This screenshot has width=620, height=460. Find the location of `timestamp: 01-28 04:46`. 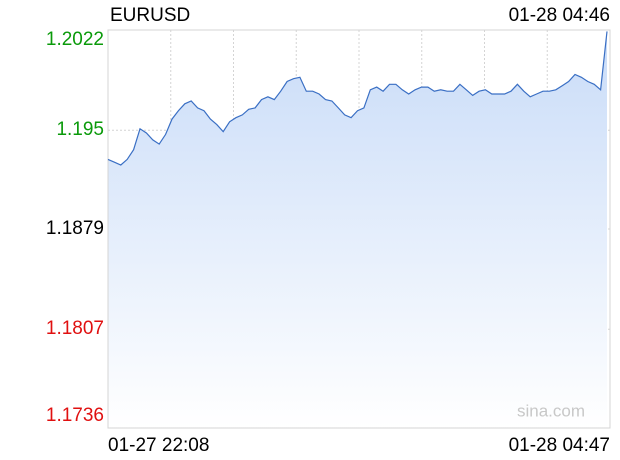

timestamp: 01-28 04:46 is located at coordinates (559, 15).